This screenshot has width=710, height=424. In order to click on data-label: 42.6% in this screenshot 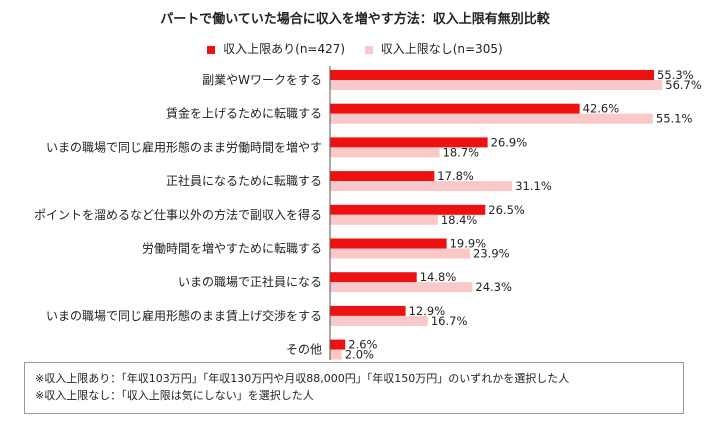, I will do `click(601, 109)`.